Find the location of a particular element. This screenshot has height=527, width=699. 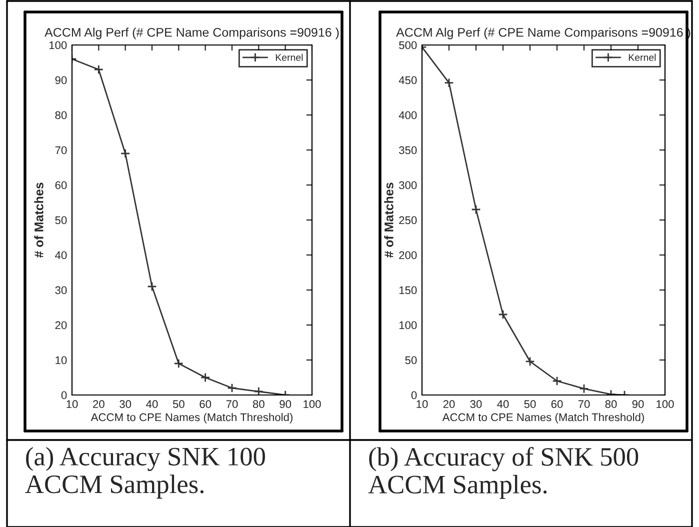

y-tick-label: 80 is located at coordinates (61, 115).